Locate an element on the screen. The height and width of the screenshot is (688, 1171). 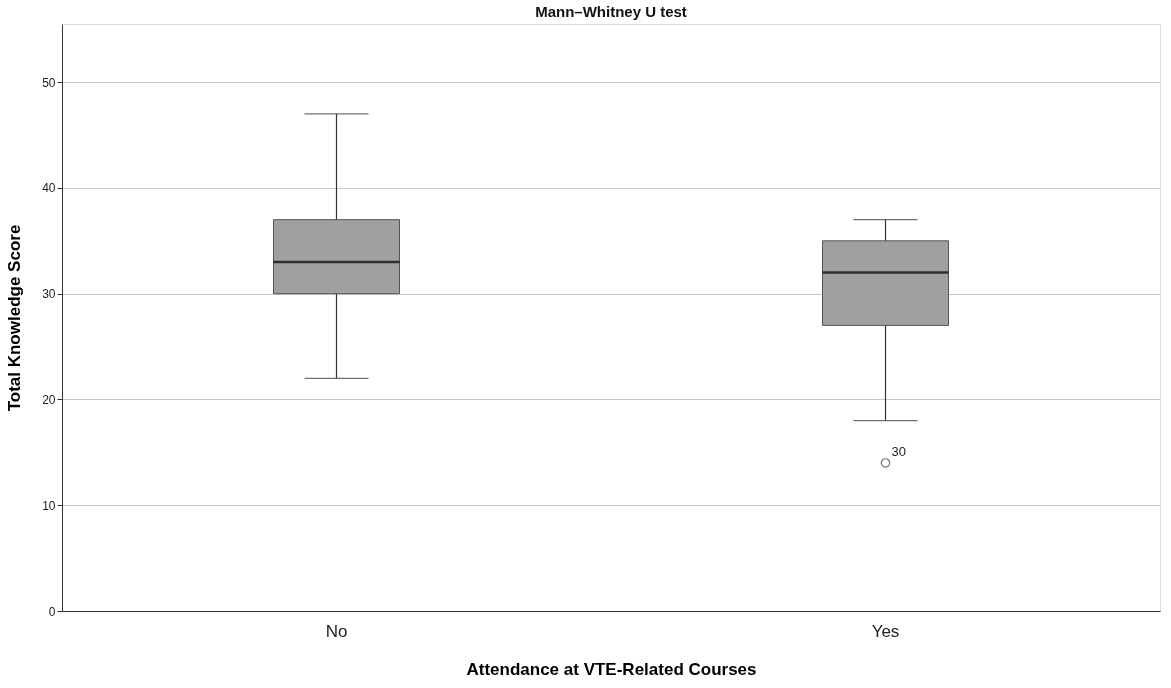
x-tick-label: No is located at coordinates (336, 631).